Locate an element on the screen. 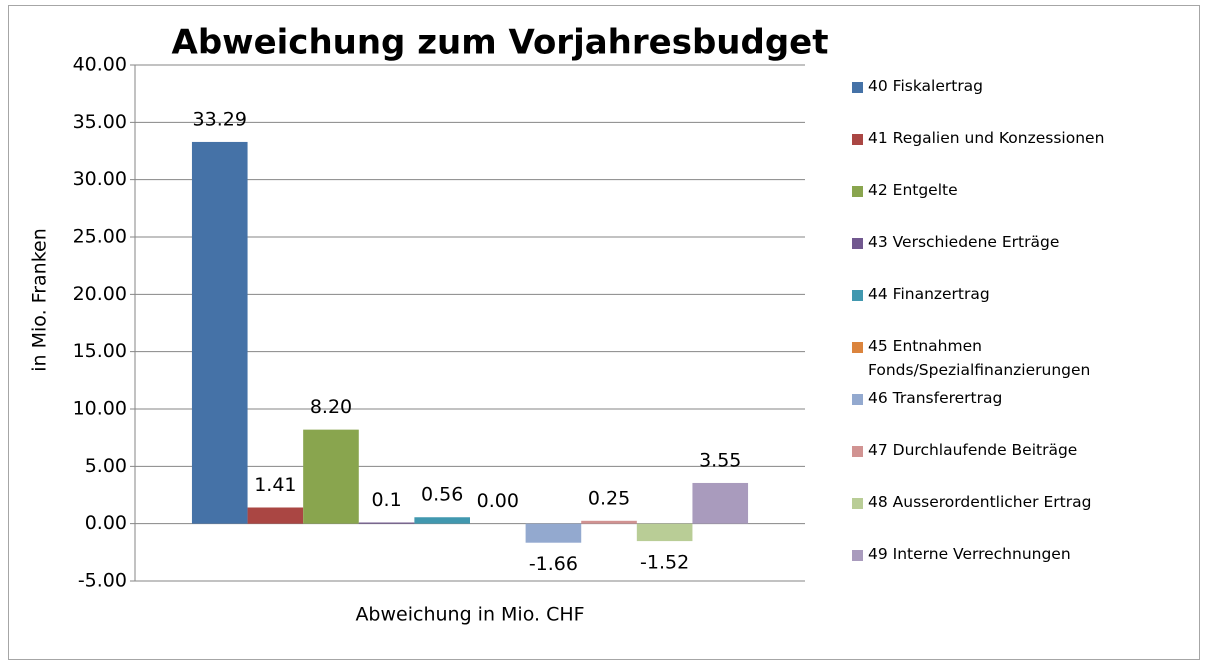 The height and width of the screenshot is (669, 1208). legend-label: 48 Ausserordentlicher Ertrag is located at coordinates (980, 502).